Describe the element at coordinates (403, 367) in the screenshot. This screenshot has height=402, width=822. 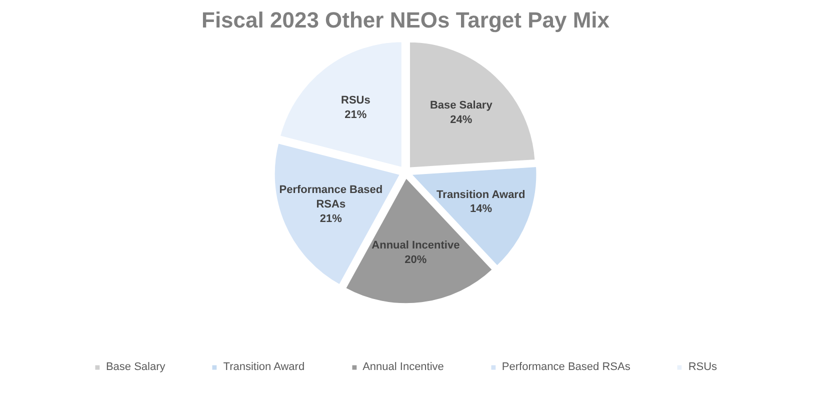
I see `legend-label: Annual Incentive` at that location.